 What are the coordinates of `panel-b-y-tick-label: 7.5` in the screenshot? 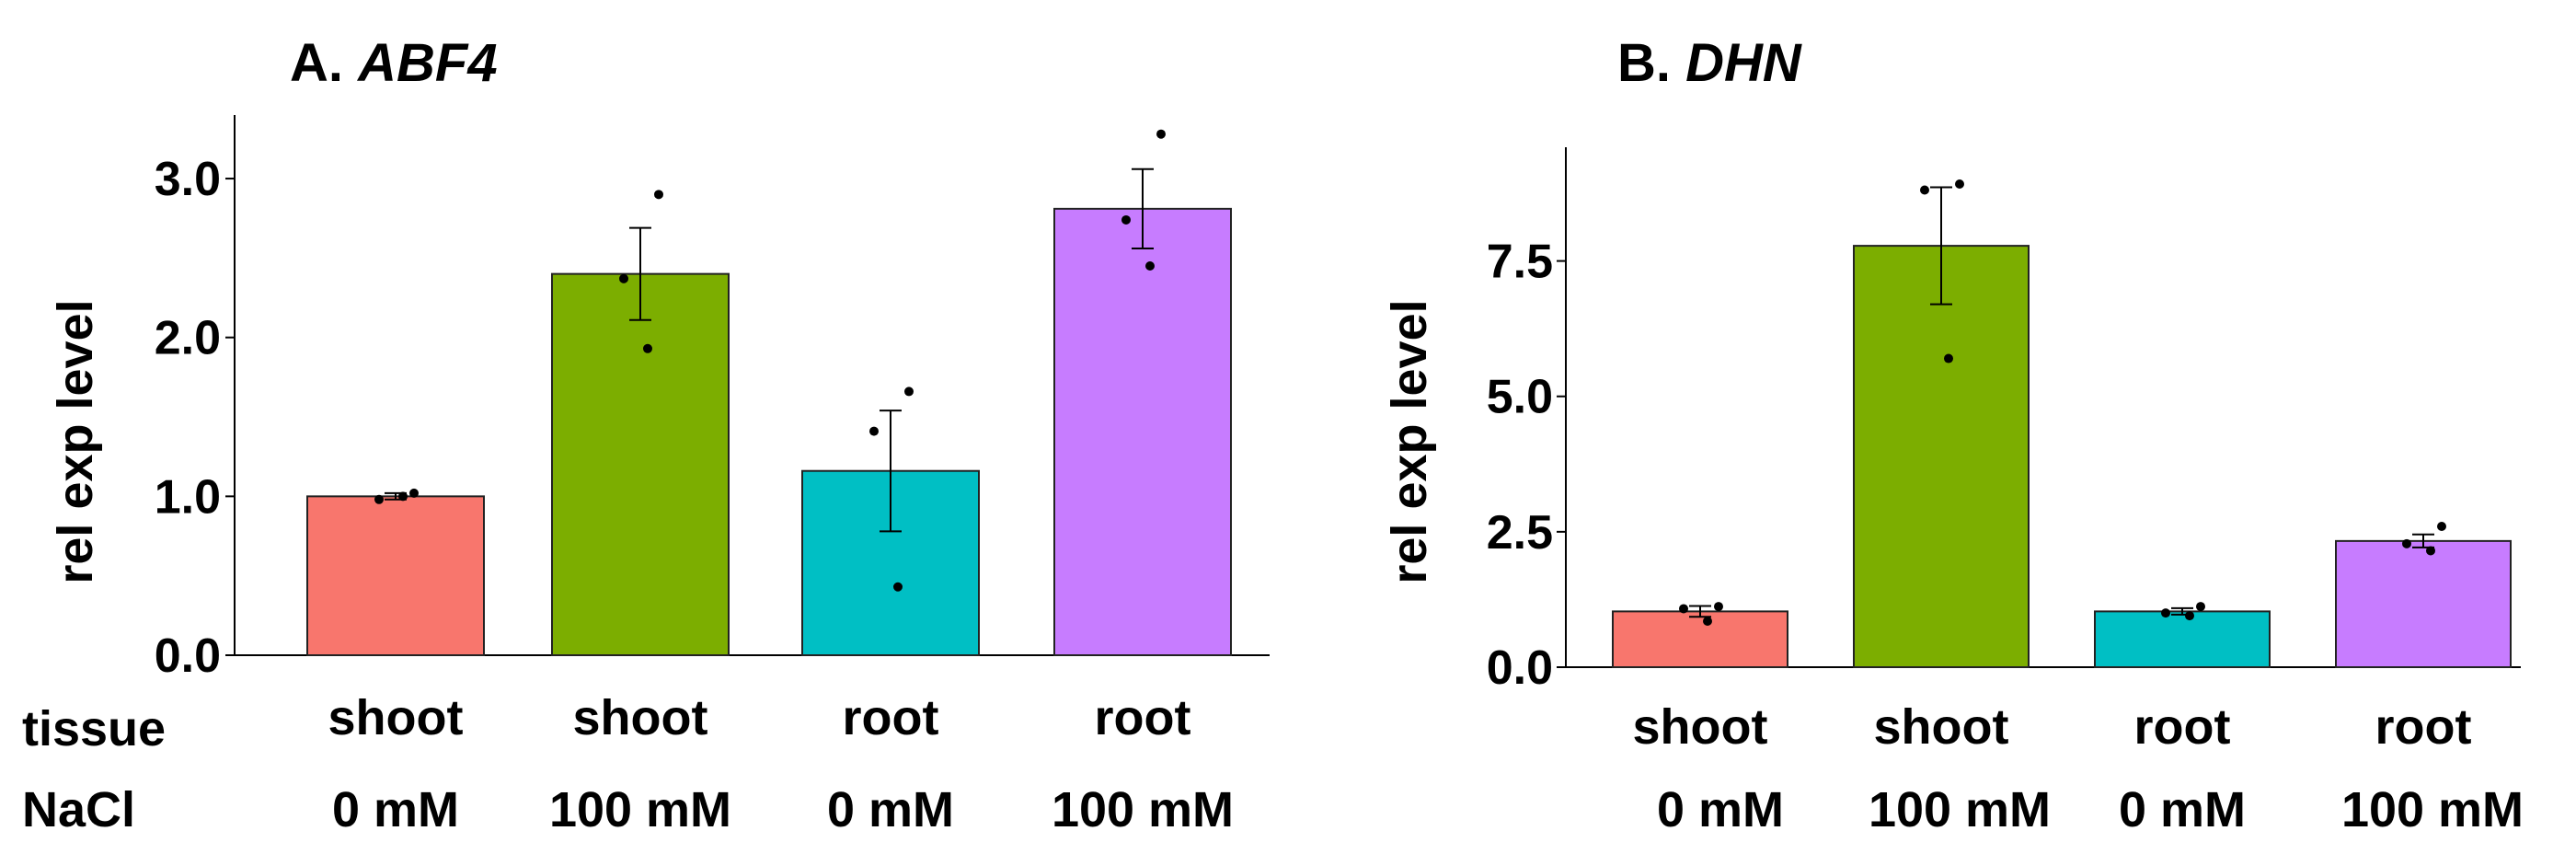 It's located at (1520, 263).